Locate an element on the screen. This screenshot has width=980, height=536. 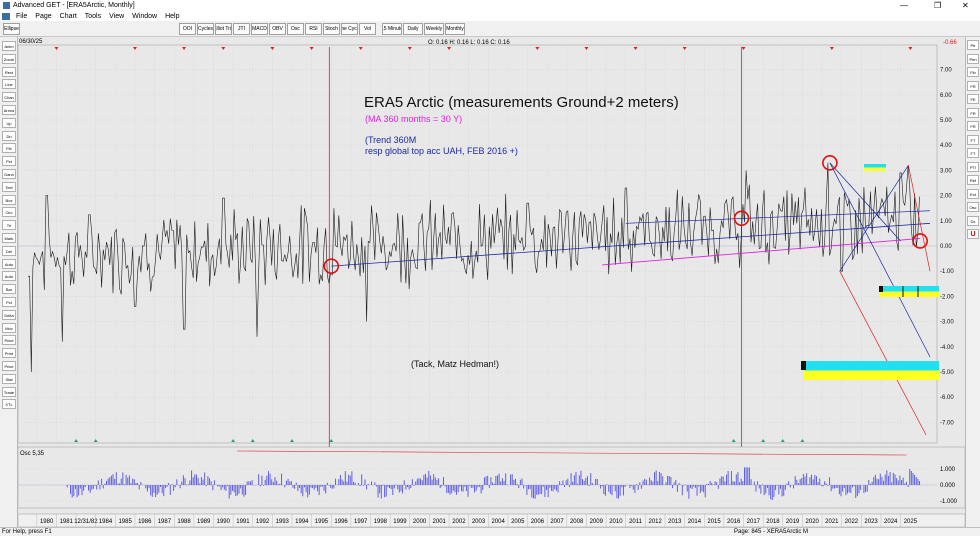
marker-triangle is located at coordinates (409, 48).